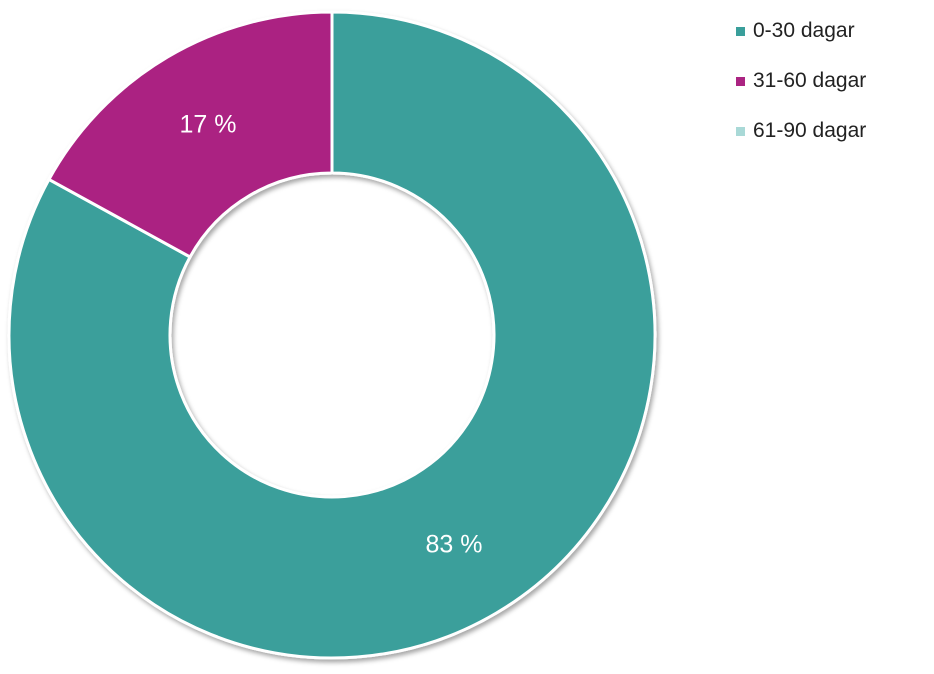 Image resolution: width=934 pixels, height=674 pixels. I want to click on legend: 0-30 dagar 31-60 dagar 61-90 dagar, so click(831, 81).